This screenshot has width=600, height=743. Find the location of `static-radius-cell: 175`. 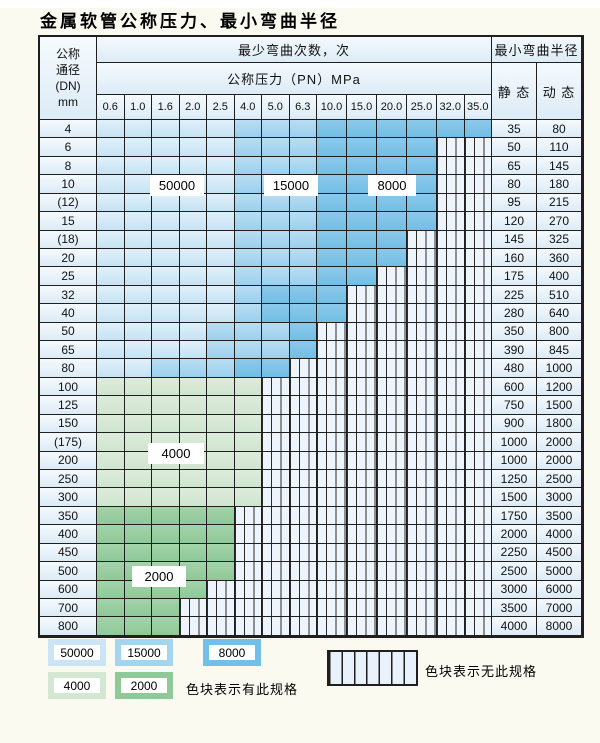

static-radius-cell: 175 is located at coordinates (514, 276).